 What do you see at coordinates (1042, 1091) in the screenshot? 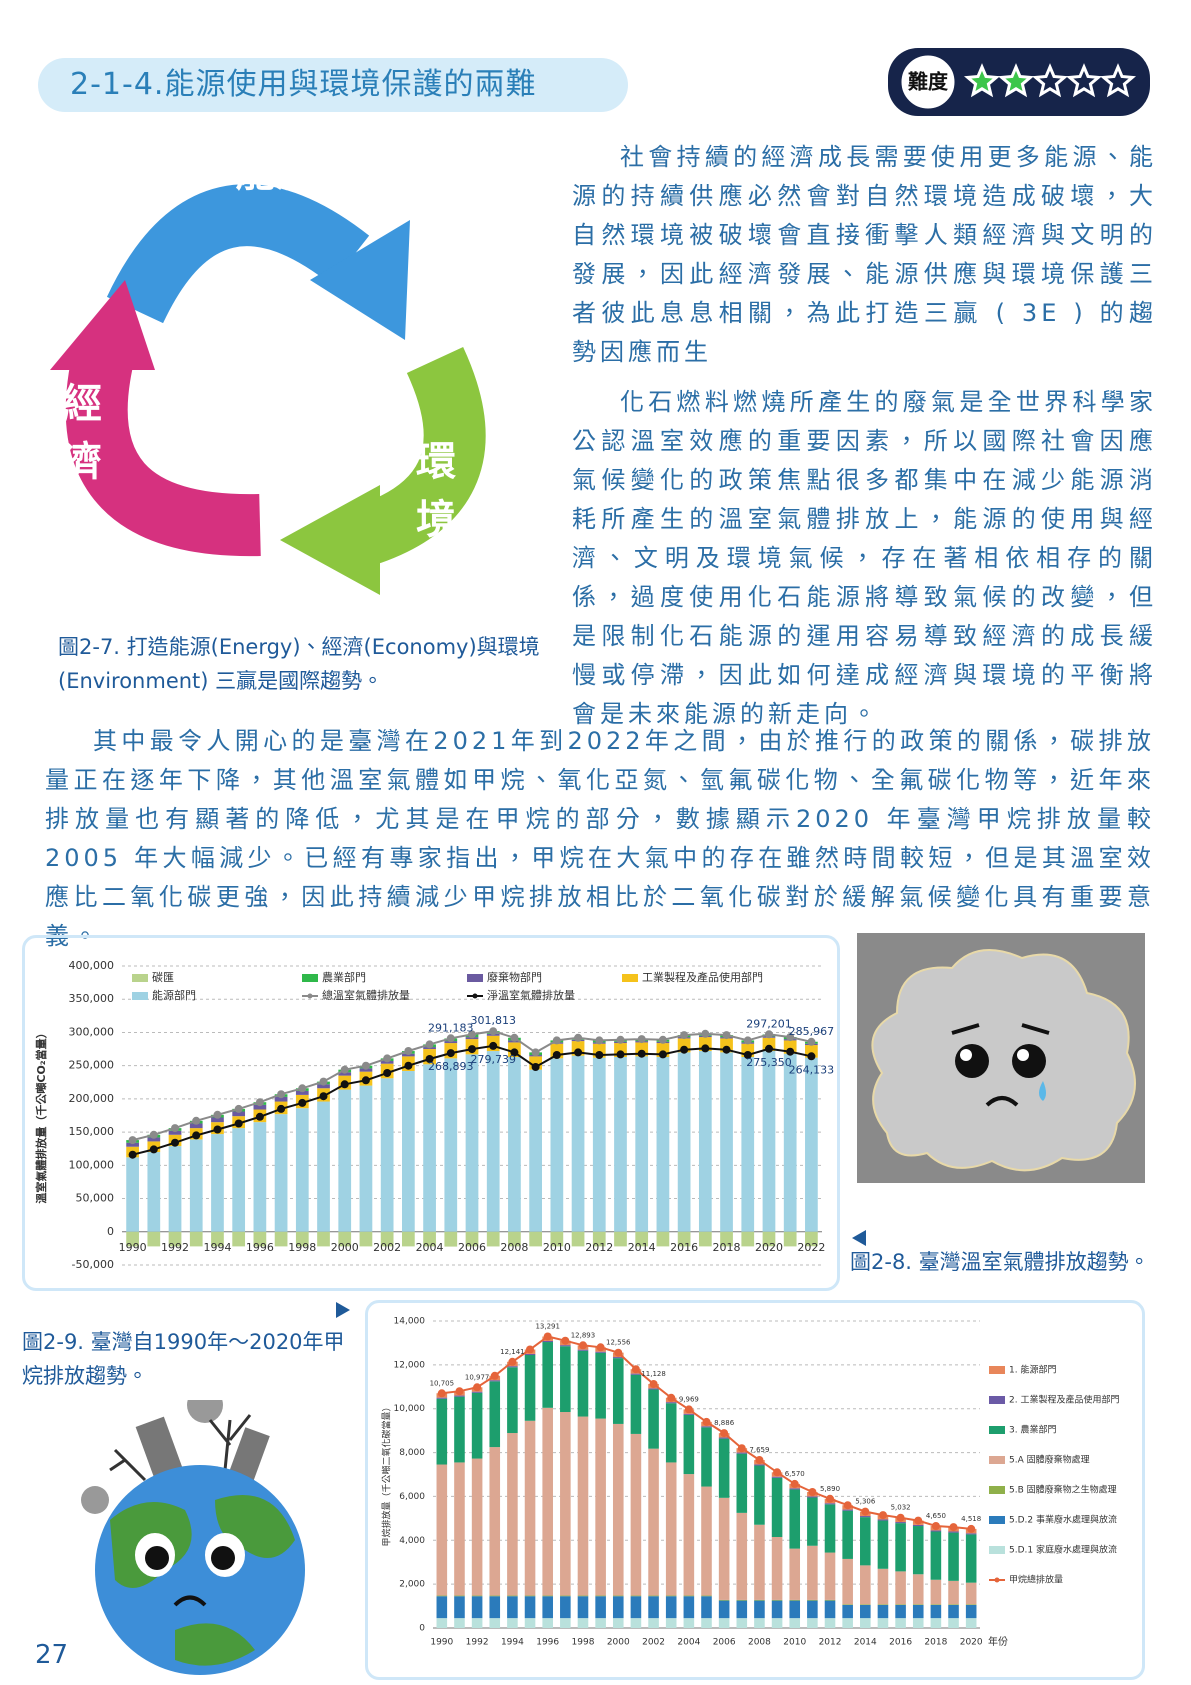
I see `tear` at bounding box center [1042, 1091].